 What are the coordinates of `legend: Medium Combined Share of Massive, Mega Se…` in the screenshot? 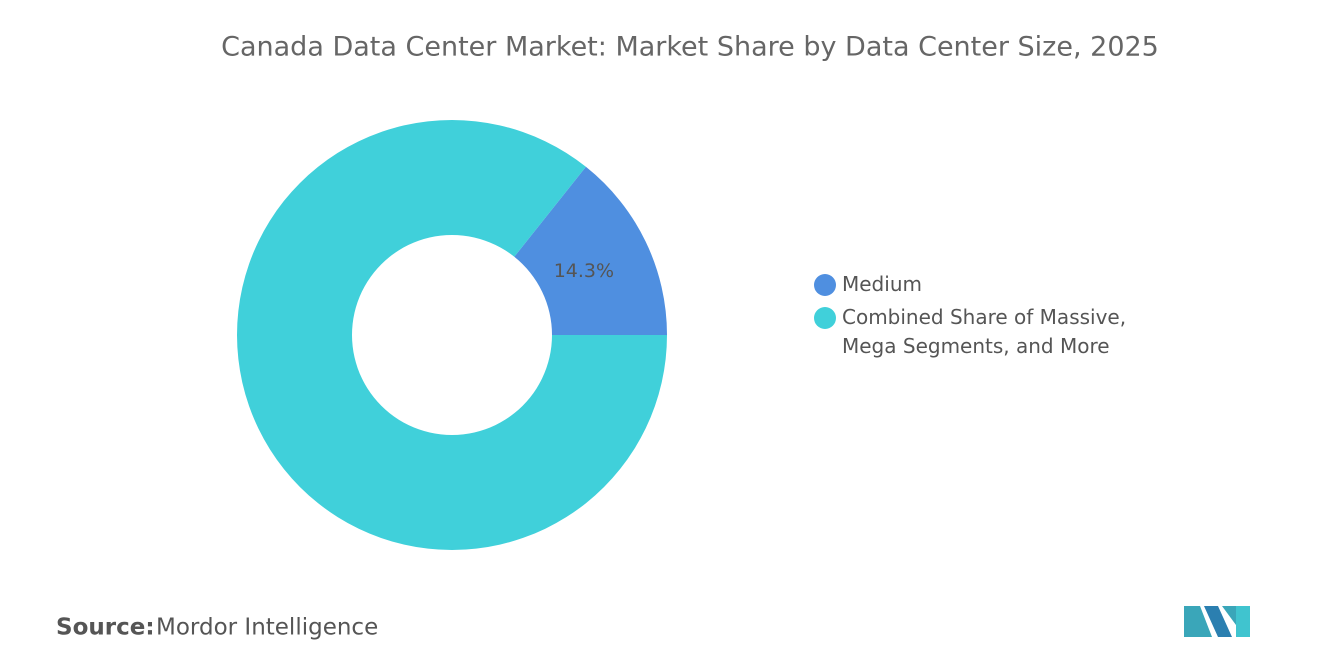 It's located at (974, 317).